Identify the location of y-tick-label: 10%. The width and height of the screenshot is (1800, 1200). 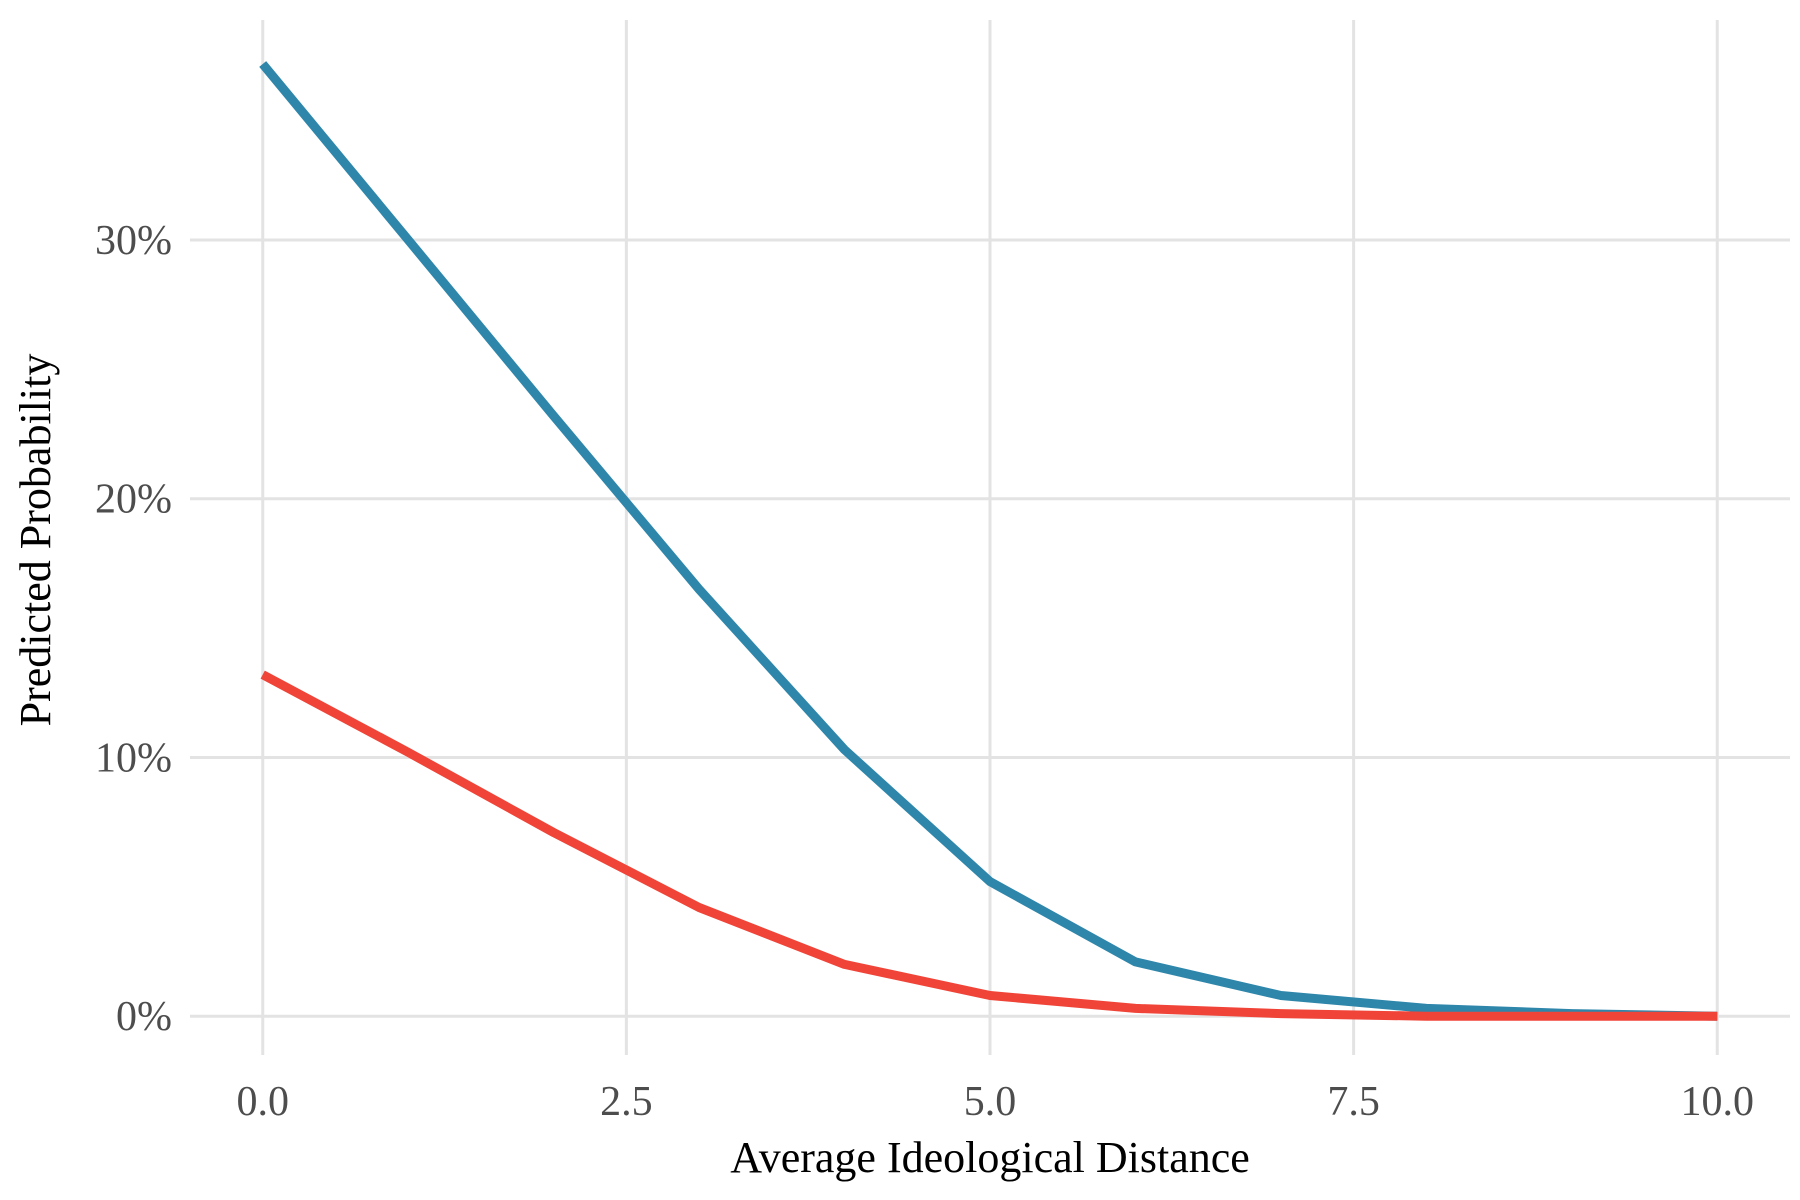
(133, 758).